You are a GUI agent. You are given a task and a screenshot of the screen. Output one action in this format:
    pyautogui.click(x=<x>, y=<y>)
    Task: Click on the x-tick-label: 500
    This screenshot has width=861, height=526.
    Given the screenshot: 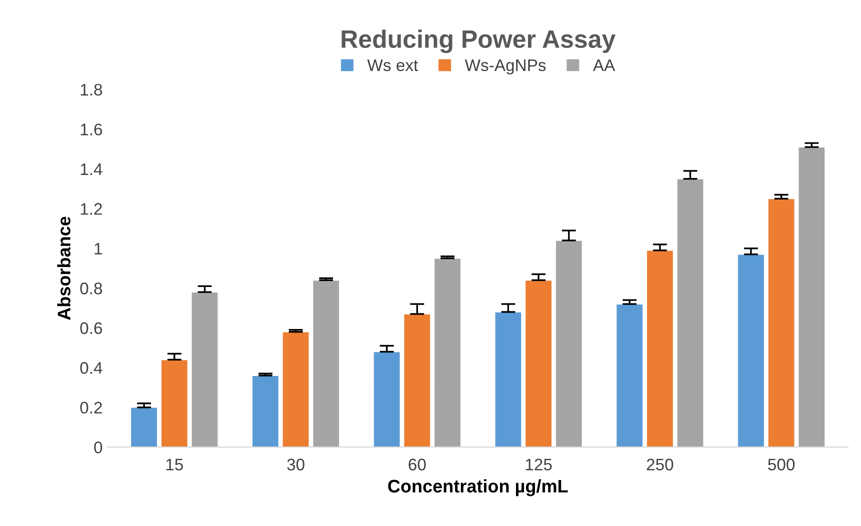 What is the action you would take?
    pyautogui.click(x=781, y=464)
    